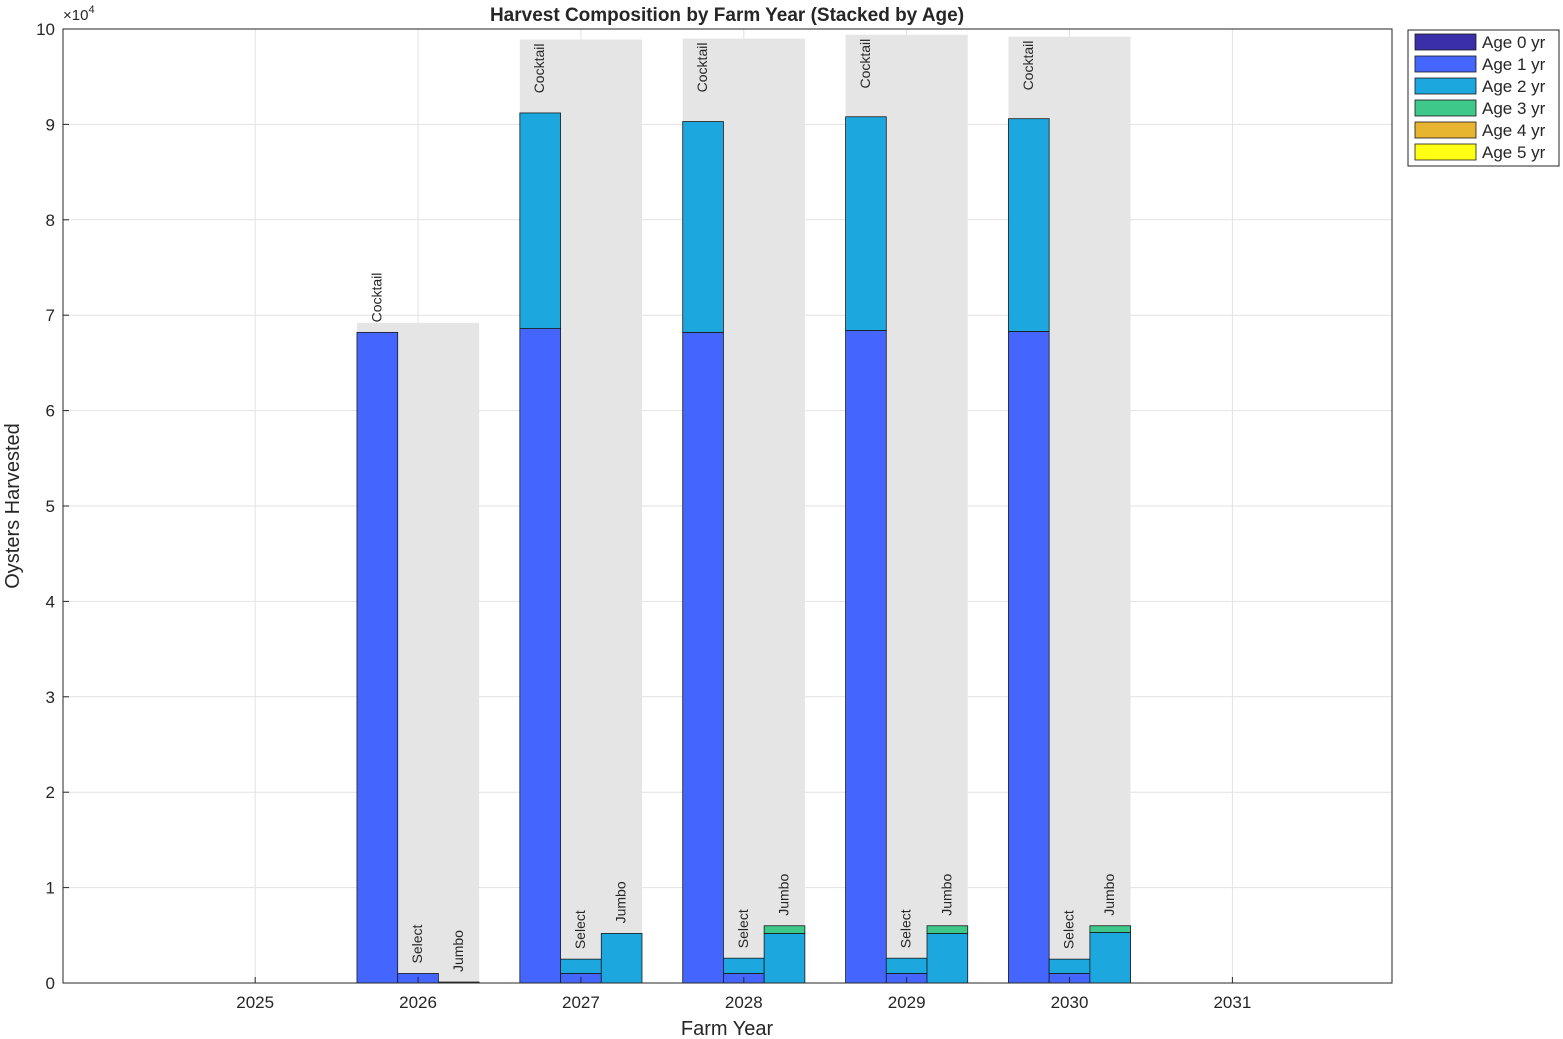  Describe the element at coordinates (539, 68) in the screenshot. I see `bar-label-2027-cocktail: Cocktail` at that location.